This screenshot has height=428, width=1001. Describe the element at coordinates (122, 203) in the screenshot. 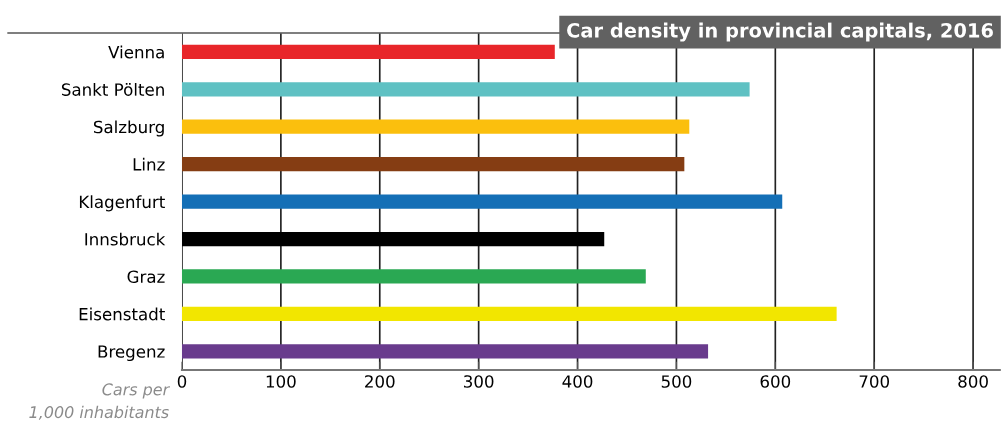

I see `y-tick-label: Klagenfurt` at that location.